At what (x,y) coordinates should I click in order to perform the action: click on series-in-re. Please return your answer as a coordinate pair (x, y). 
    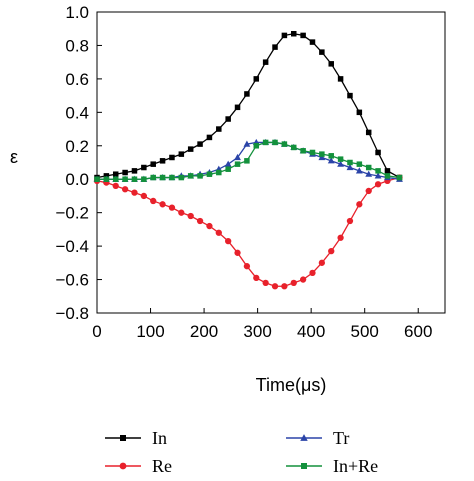
    Looking at the image, I should click on (248, 160).